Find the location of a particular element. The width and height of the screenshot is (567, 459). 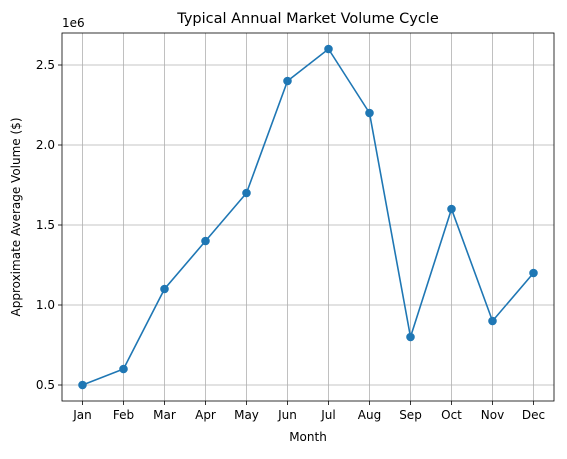

y-axis-label: Approximate Average Volume ($) is located at coordinates (16, 216).